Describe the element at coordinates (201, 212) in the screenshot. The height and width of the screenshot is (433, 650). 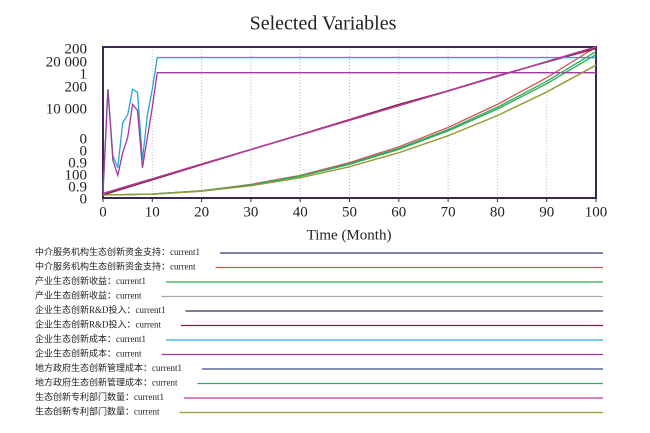
I see `x-tick-label: 20` at that location.